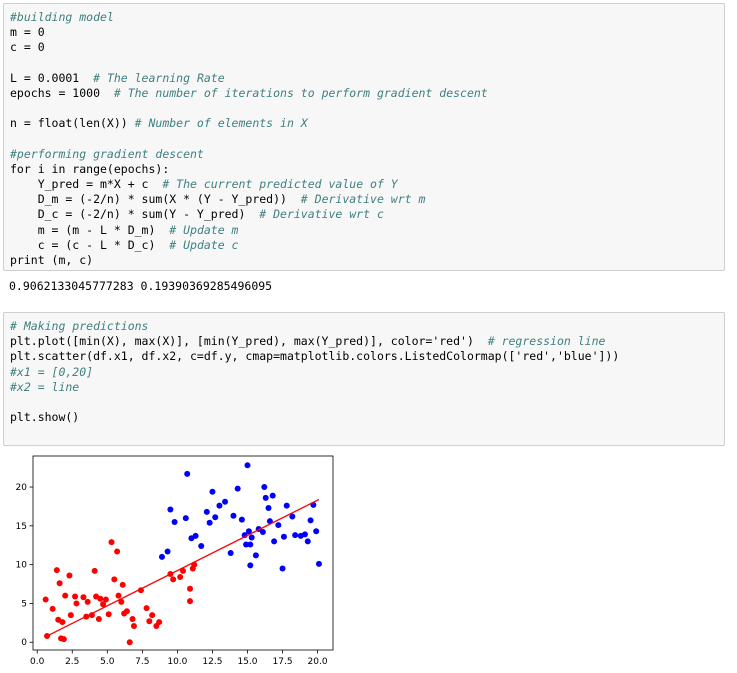 The height and width of the screenshot is (673, 737). What do you see at coordinates (142, 662) in the screenshot?
I see `x-tick-label: 7.5` at bounding box center [142, 662].